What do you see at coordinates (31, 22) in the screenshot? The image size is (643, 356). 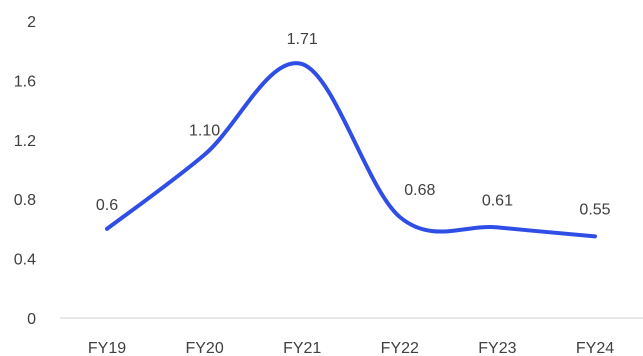 I see `y-tick-label: 2` at bounding box center [31, 22].